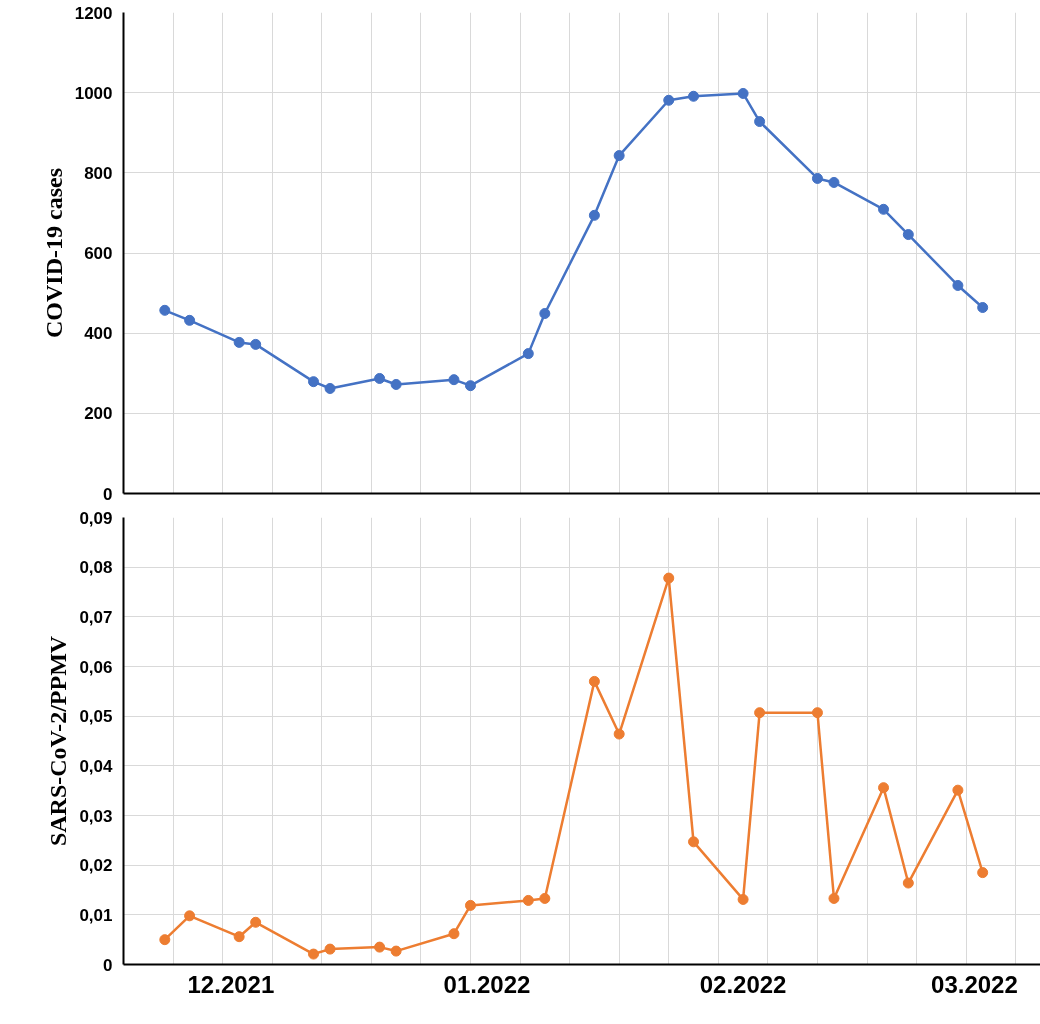 Image resolution: width=1040 pixels, height=1024 pixels. What do you see at coordinates (231, 984) in the screenshot?
I see `x-tick-label: 12.2021` at bounding box center [231, 984].